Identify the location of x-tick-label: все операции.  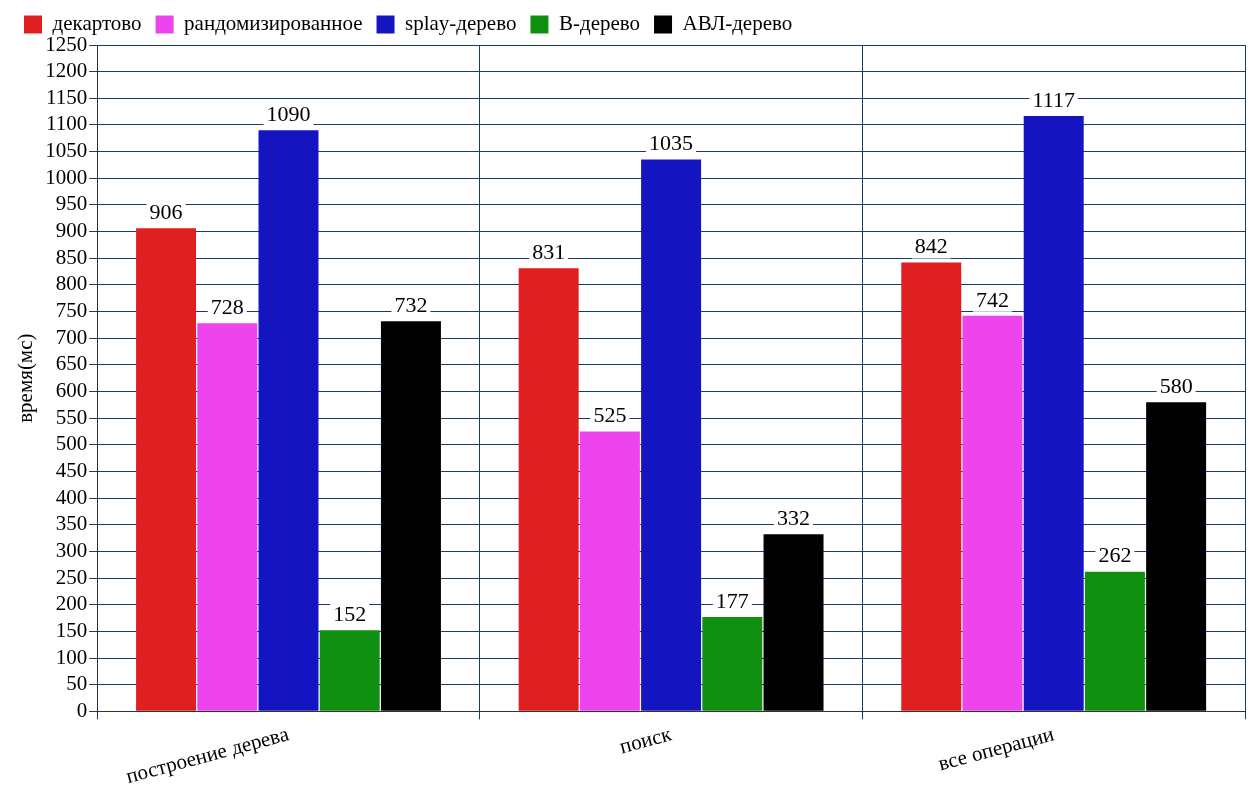
(996, 748).